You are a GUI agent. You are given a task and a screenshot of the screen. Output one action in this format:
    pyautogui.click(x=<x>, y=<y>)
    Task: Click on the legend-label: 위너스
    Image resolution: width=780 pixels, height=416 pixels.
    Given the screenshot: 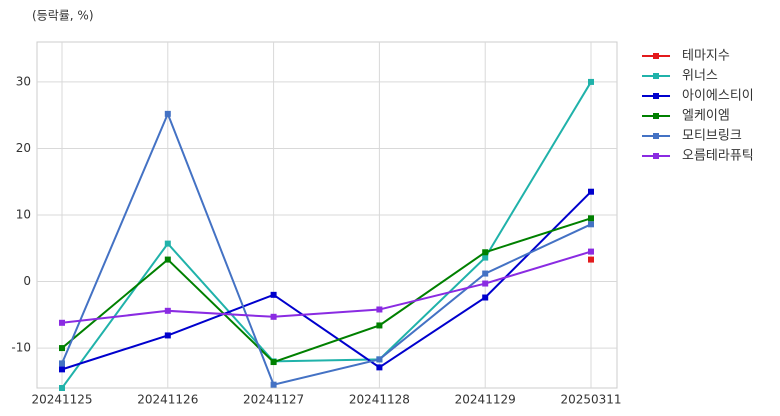 What is the action you would take?
    pyautogui.click(x=700, y=76)
    